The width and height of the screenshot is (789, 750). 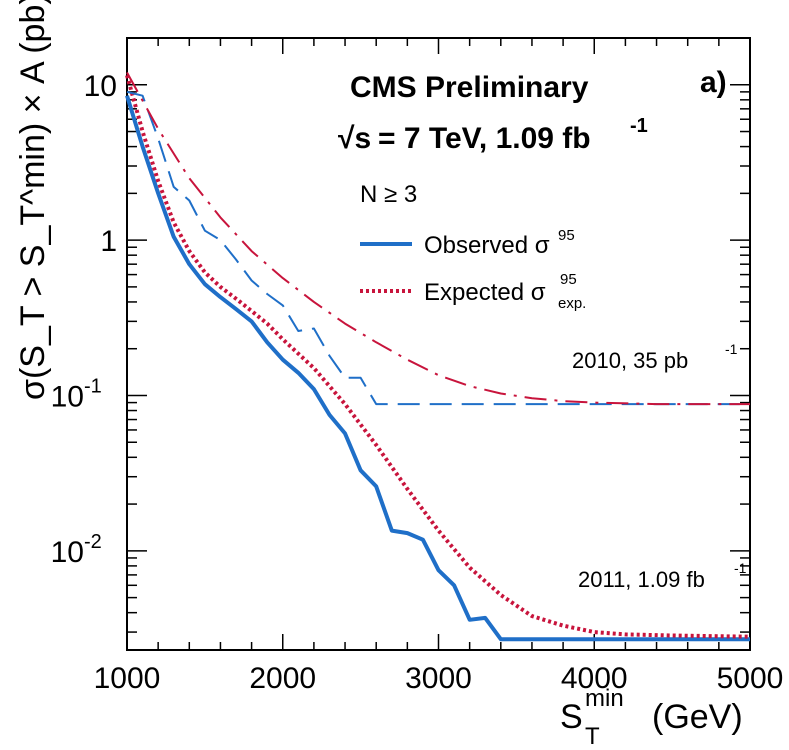 What do you see at coordinates (568, 279) in the screenshot?
I see `legend-expected-sup: 95` at bounding box center [568, 279].